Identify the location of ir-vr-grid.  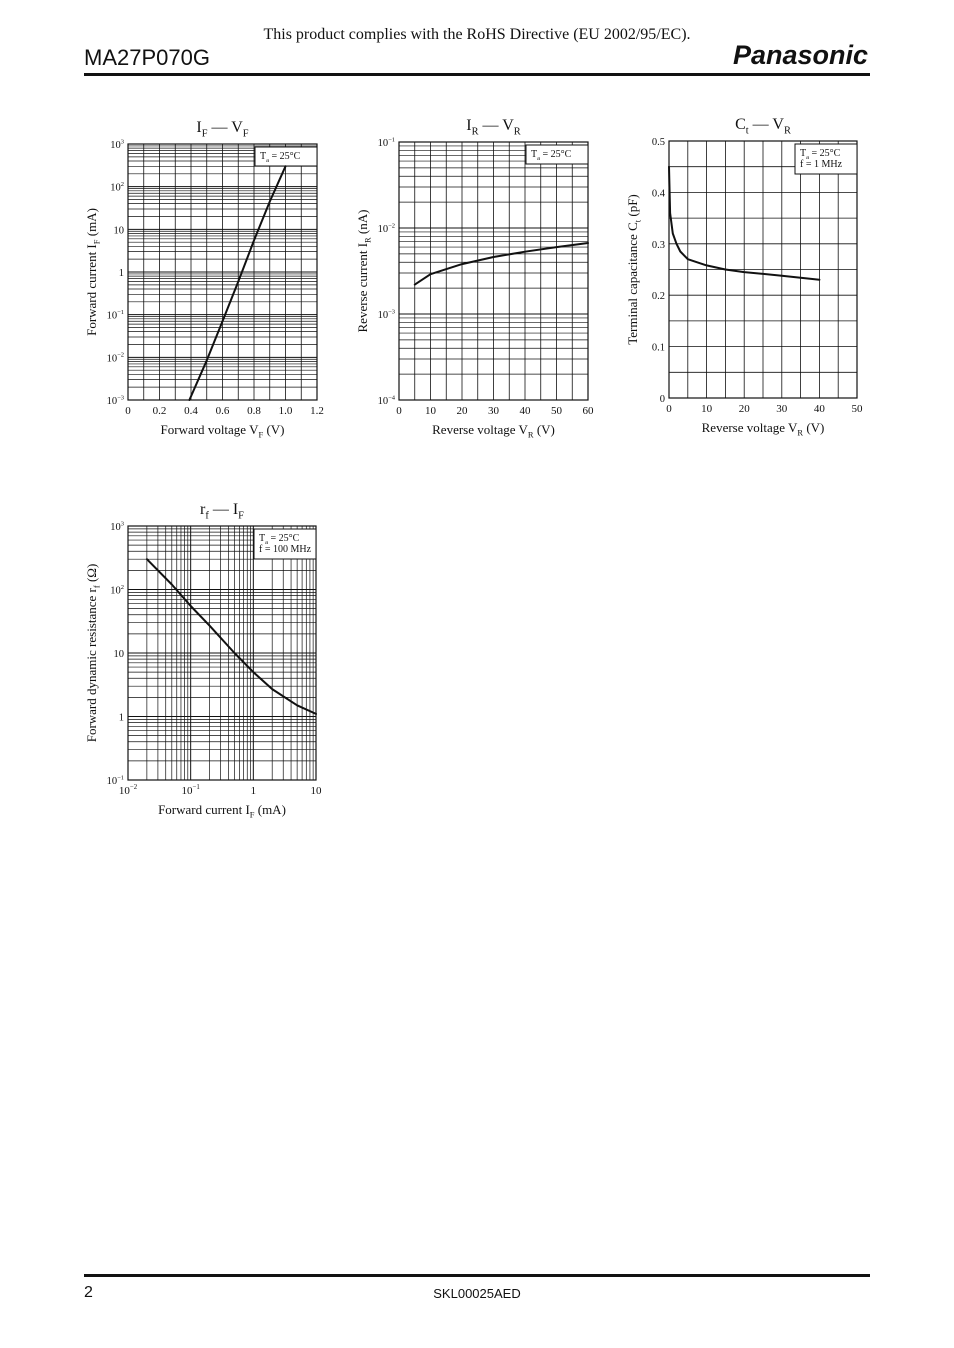
(493, 271).